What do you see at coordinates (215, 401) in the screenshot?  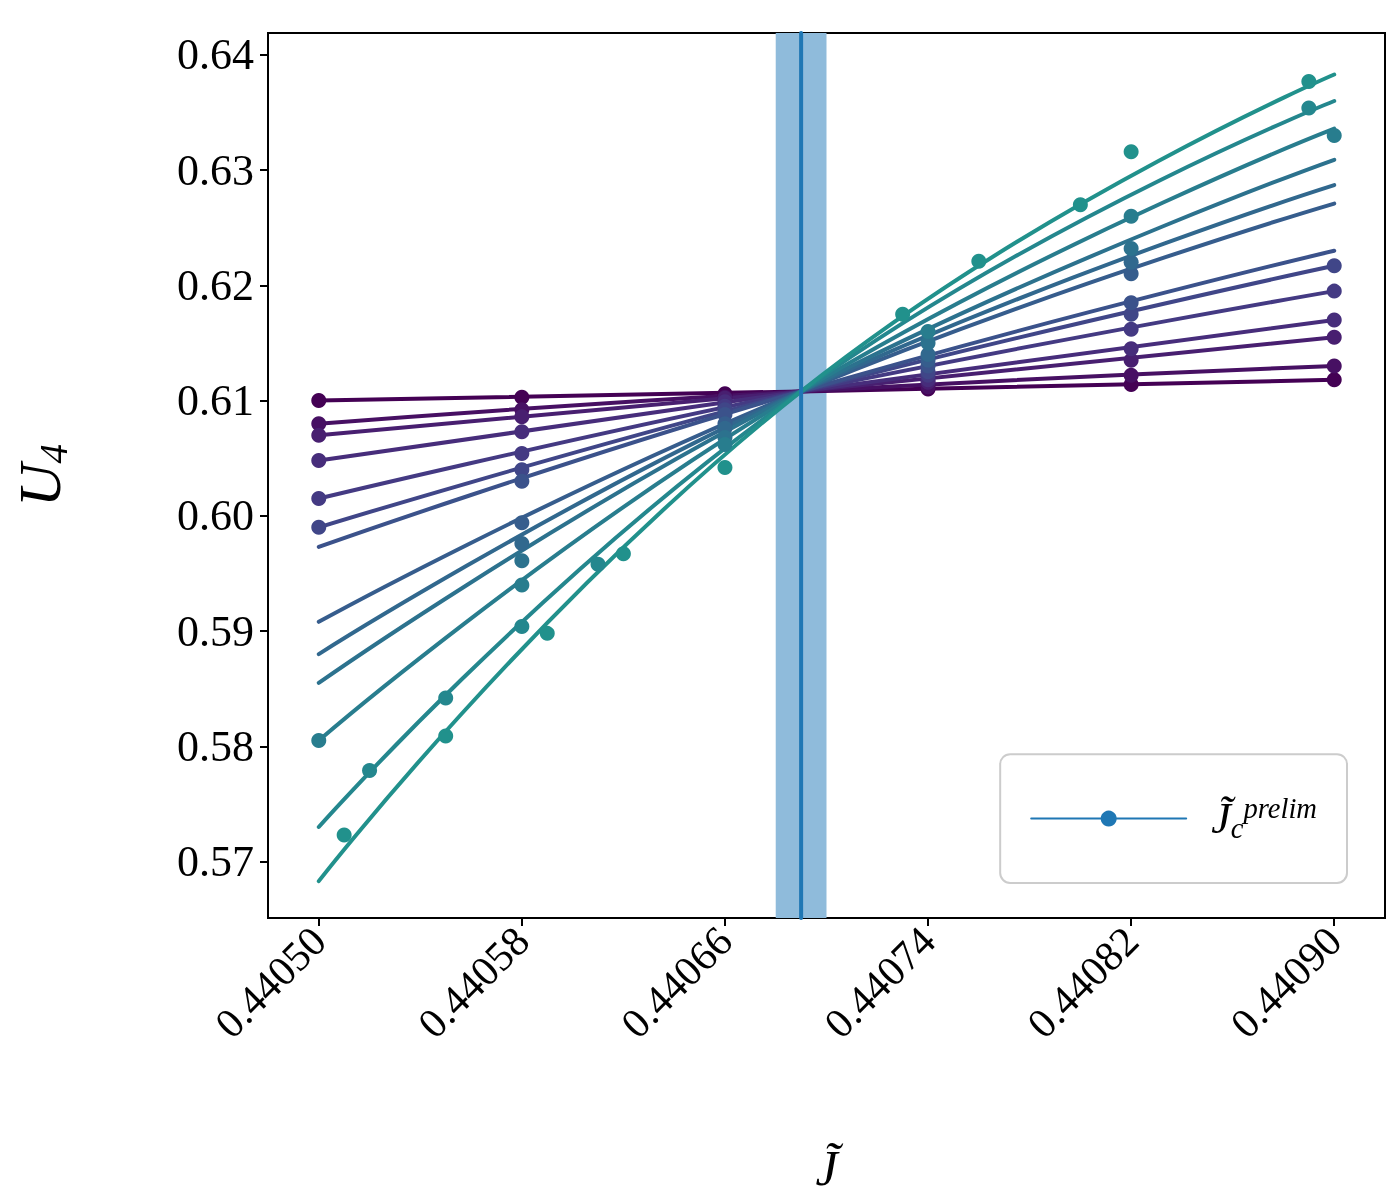 I see `y-tick-label: 0.61` at bounding box center [215, 401].